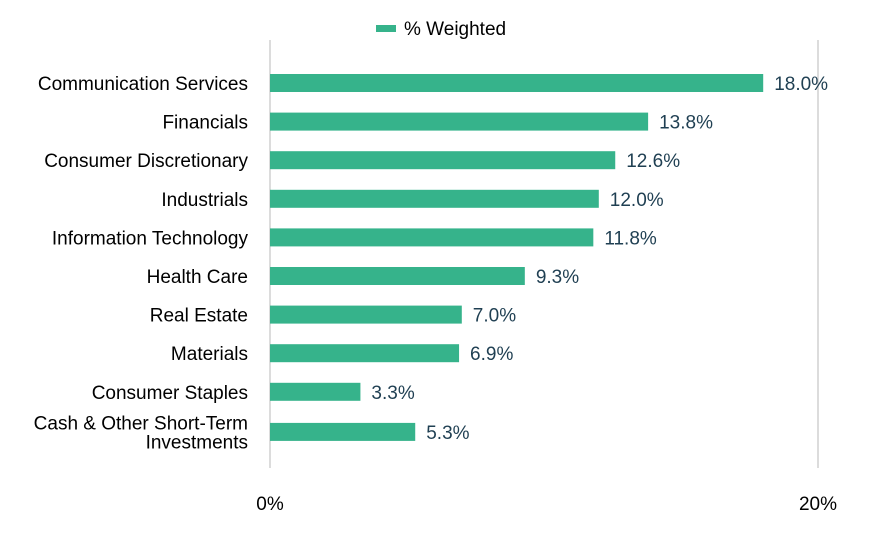 The width and height of the screenshot is (876, 544). What do you see at coordinates (557, 277) in the screenshot?
I see `data-label: 9.3%` at bounding box center [557, 277].